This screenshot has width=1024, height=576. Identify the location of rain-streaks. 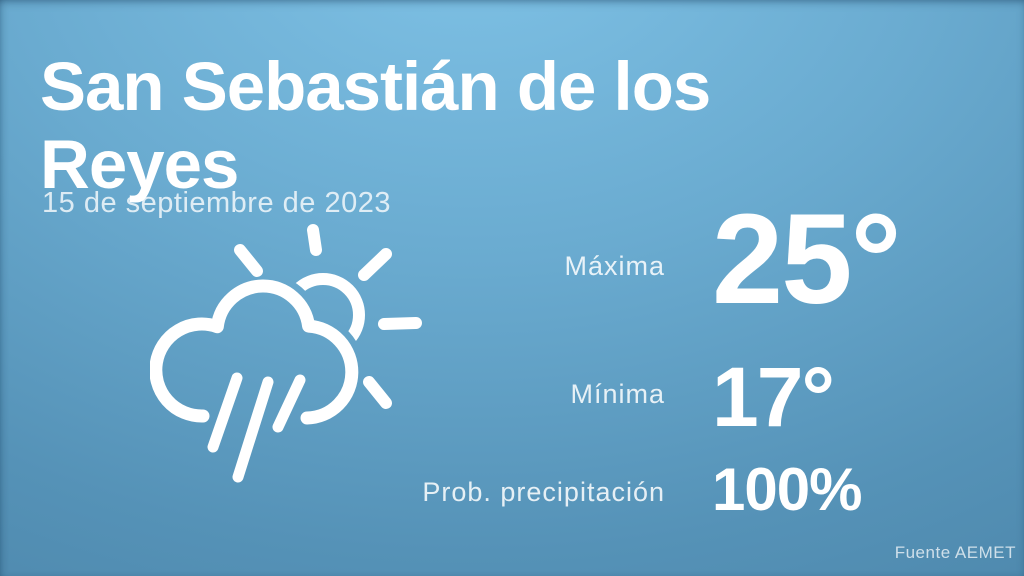
(256, 427).